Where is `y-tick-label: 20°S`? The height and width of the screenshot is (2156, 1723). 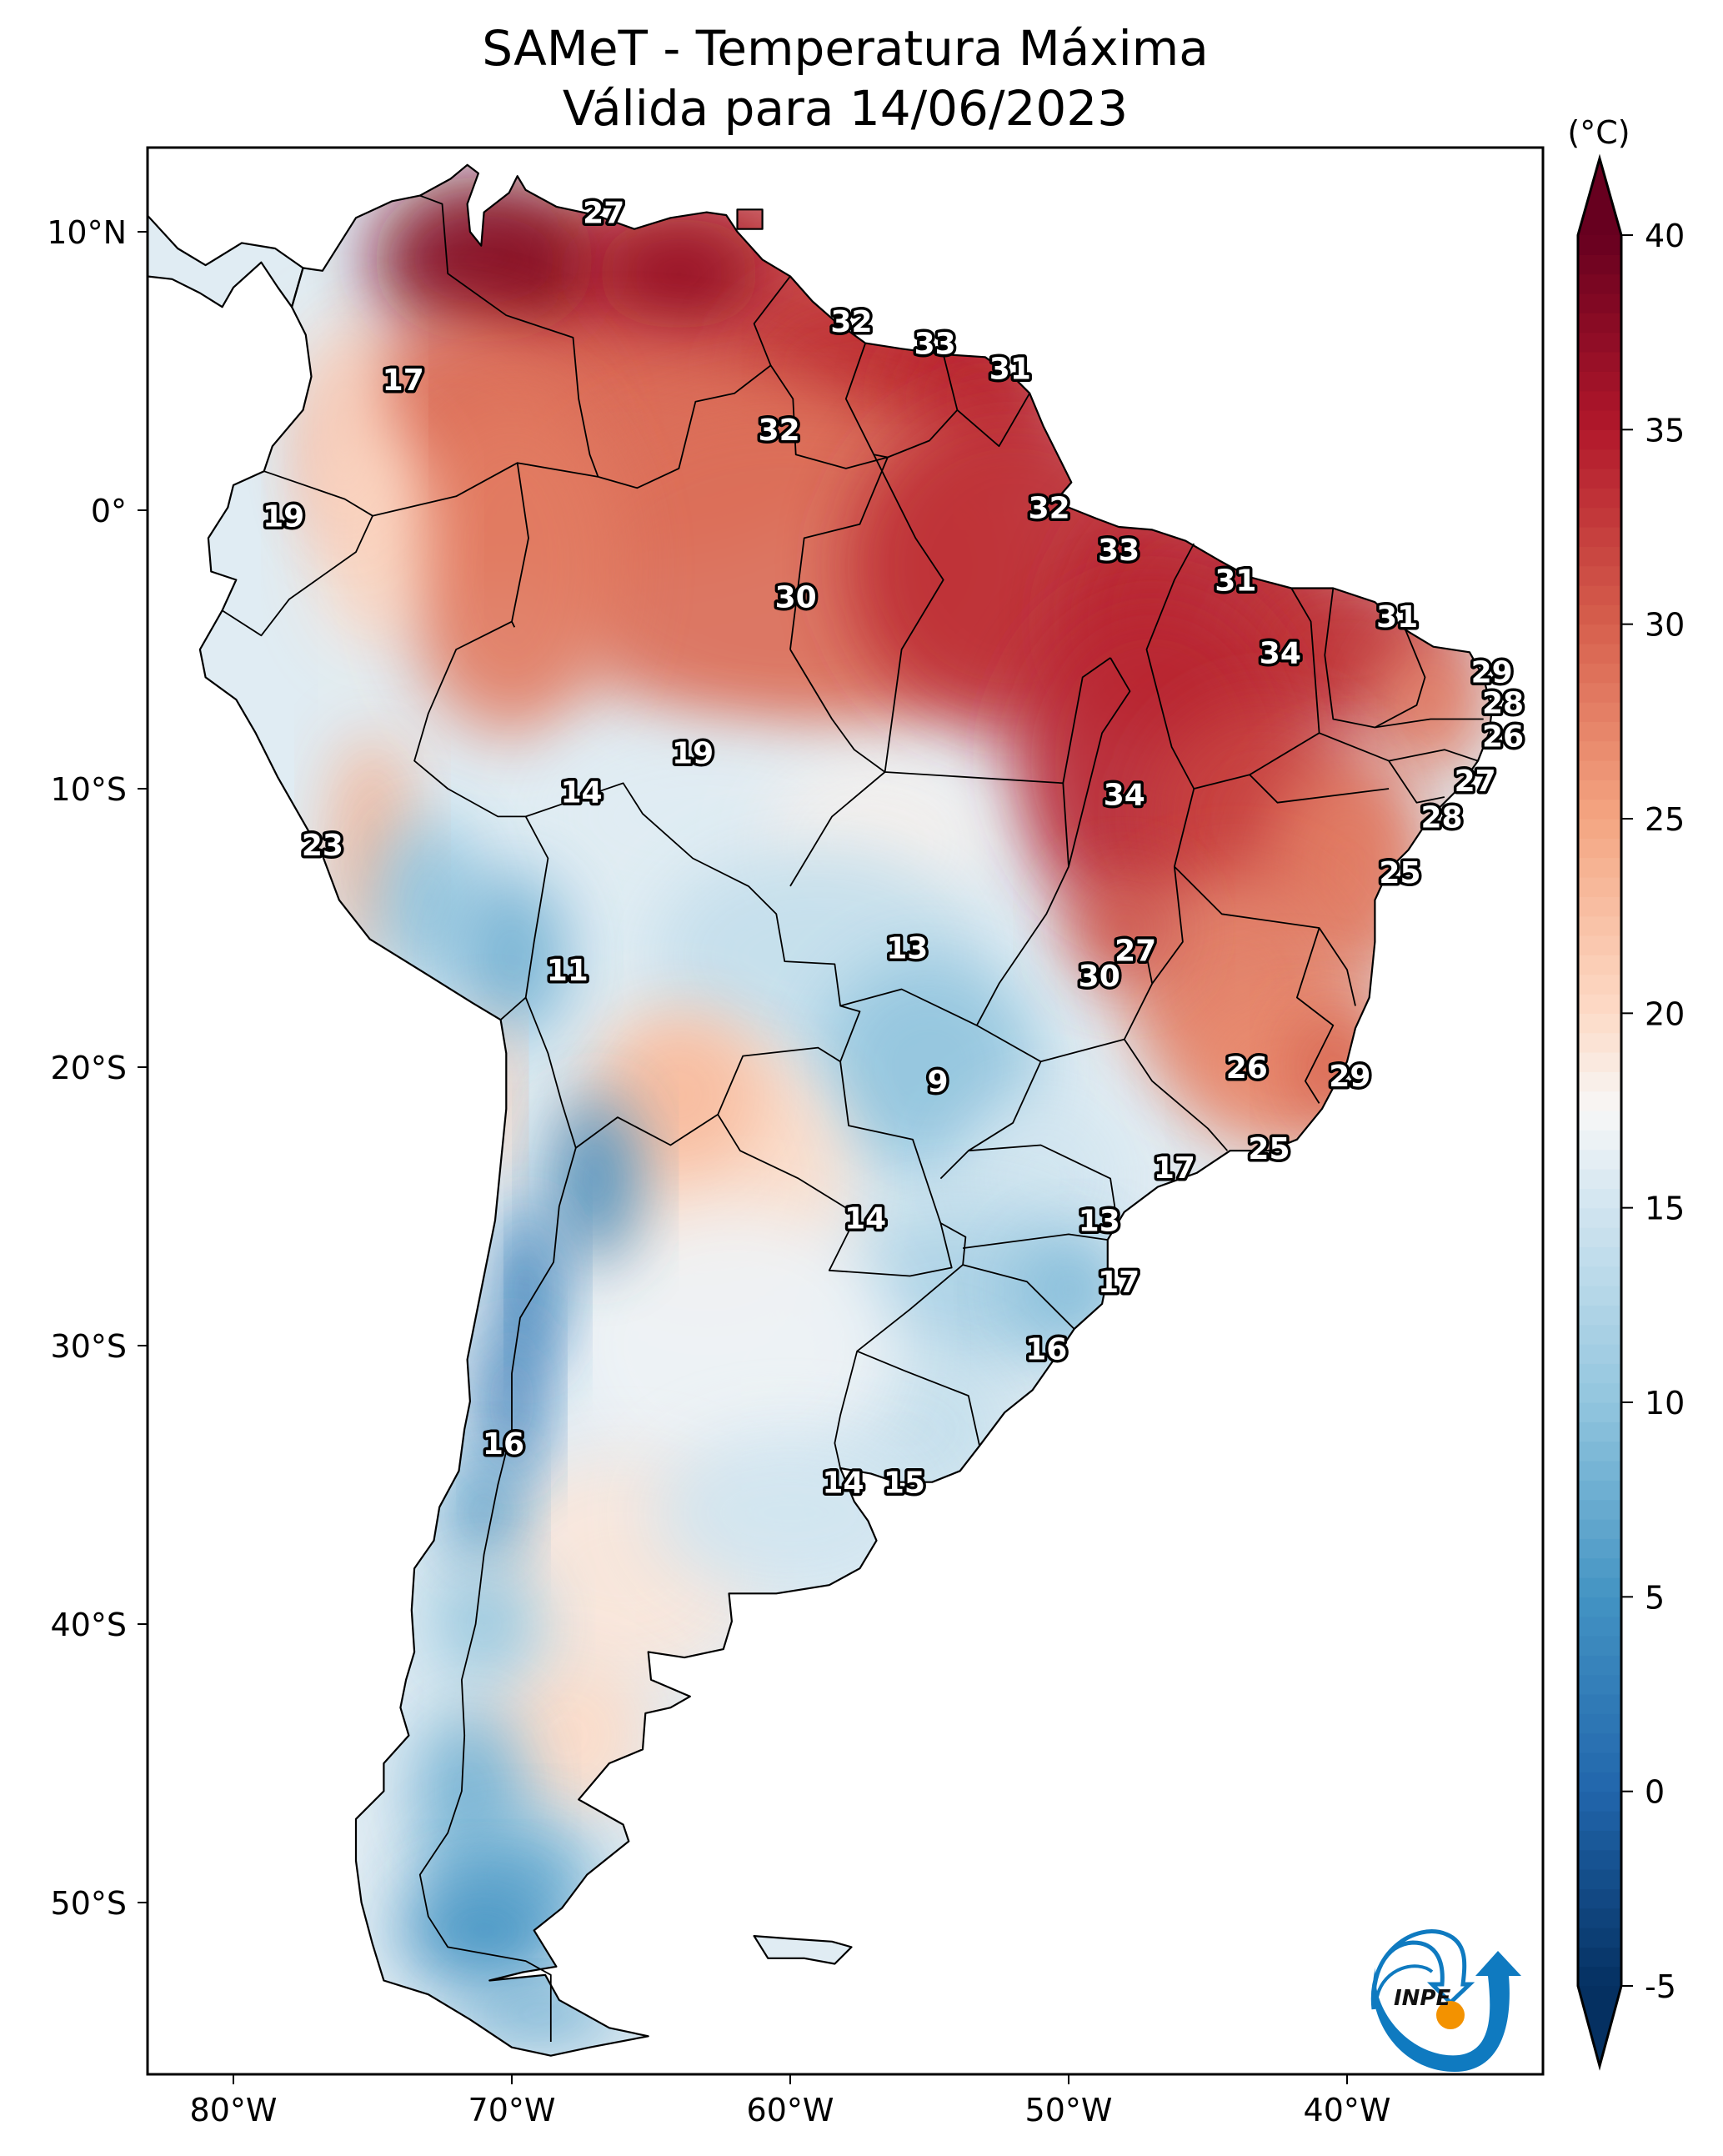 y-tick-label: 20°S is located at coordinates (89, 1068).